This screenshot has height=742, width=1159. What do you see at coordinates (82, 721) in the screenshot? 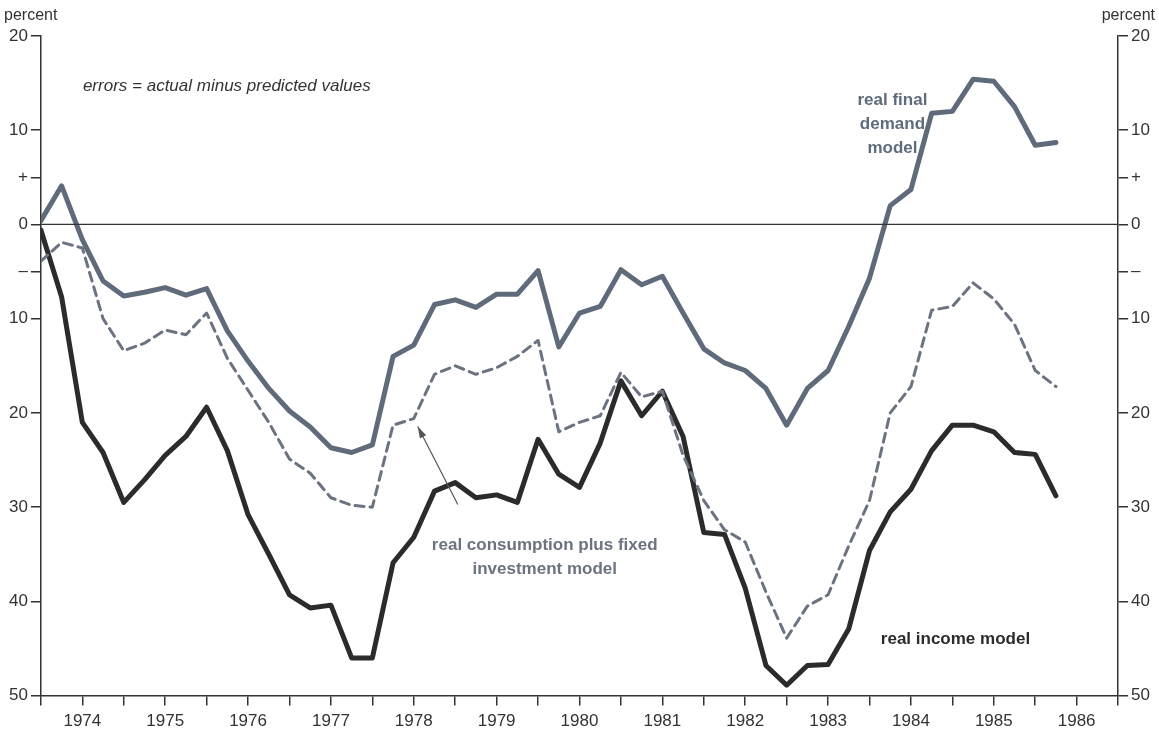
I see `x-tick-label: 1974` at bounding box center [82, 721].